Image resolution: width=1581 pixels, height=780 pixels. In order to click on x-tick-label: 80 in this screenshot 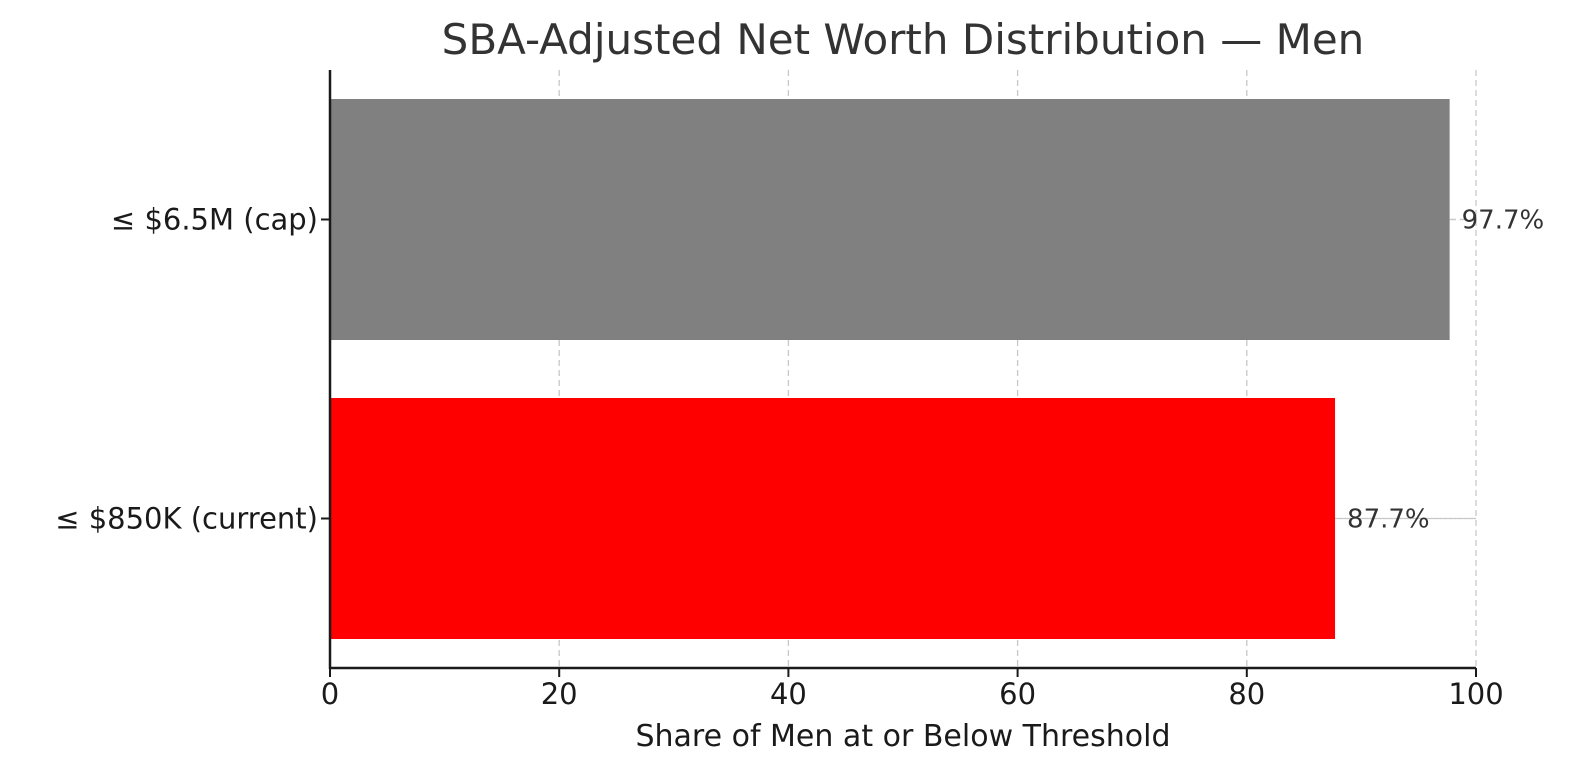, I will do `click(1246, 694)`.